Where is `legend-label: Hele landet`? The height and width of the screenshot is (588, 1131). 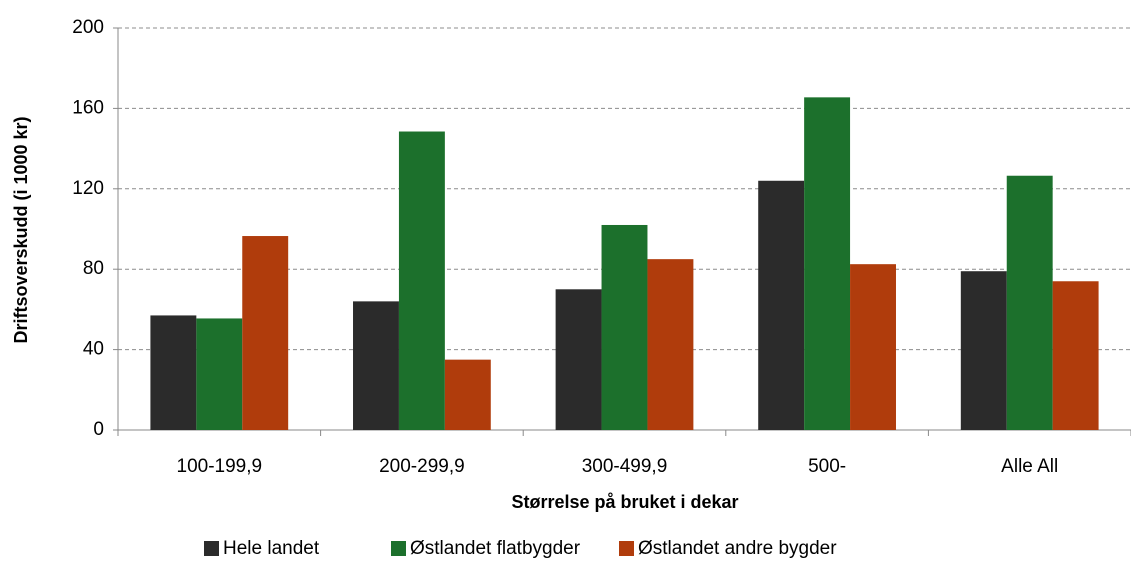 legend-label: Hele landet is located at coordinates (271, 548).